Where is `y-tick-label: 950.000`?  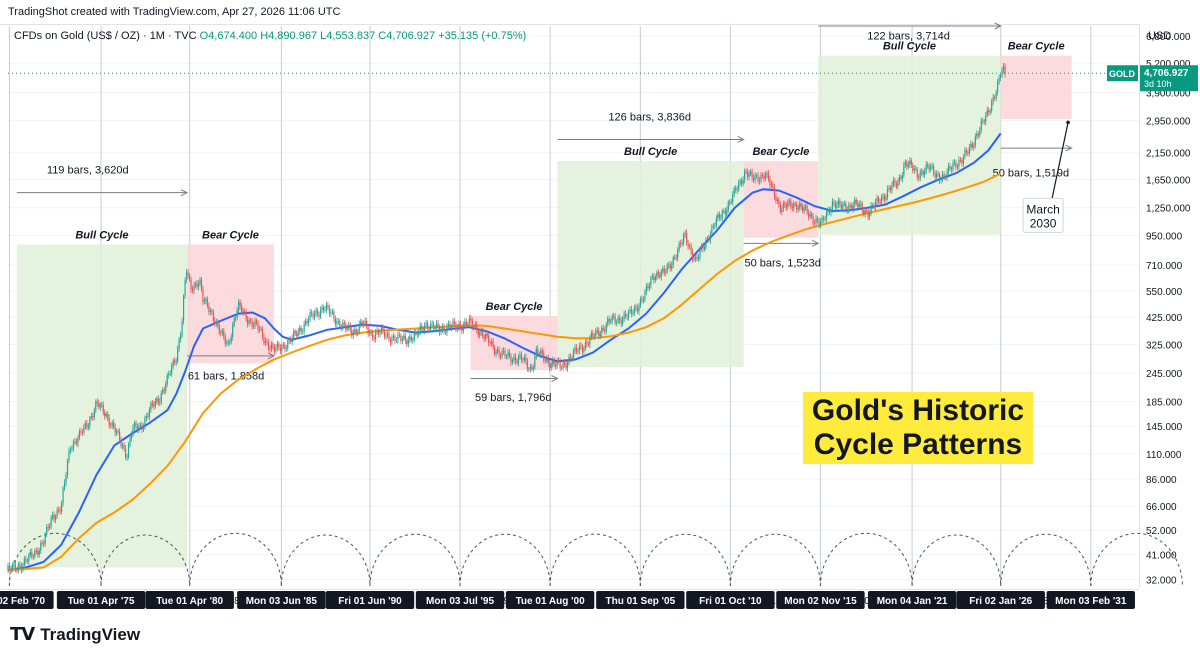 y-tick-label: 950.000 is located at coordinates (1164, 237).